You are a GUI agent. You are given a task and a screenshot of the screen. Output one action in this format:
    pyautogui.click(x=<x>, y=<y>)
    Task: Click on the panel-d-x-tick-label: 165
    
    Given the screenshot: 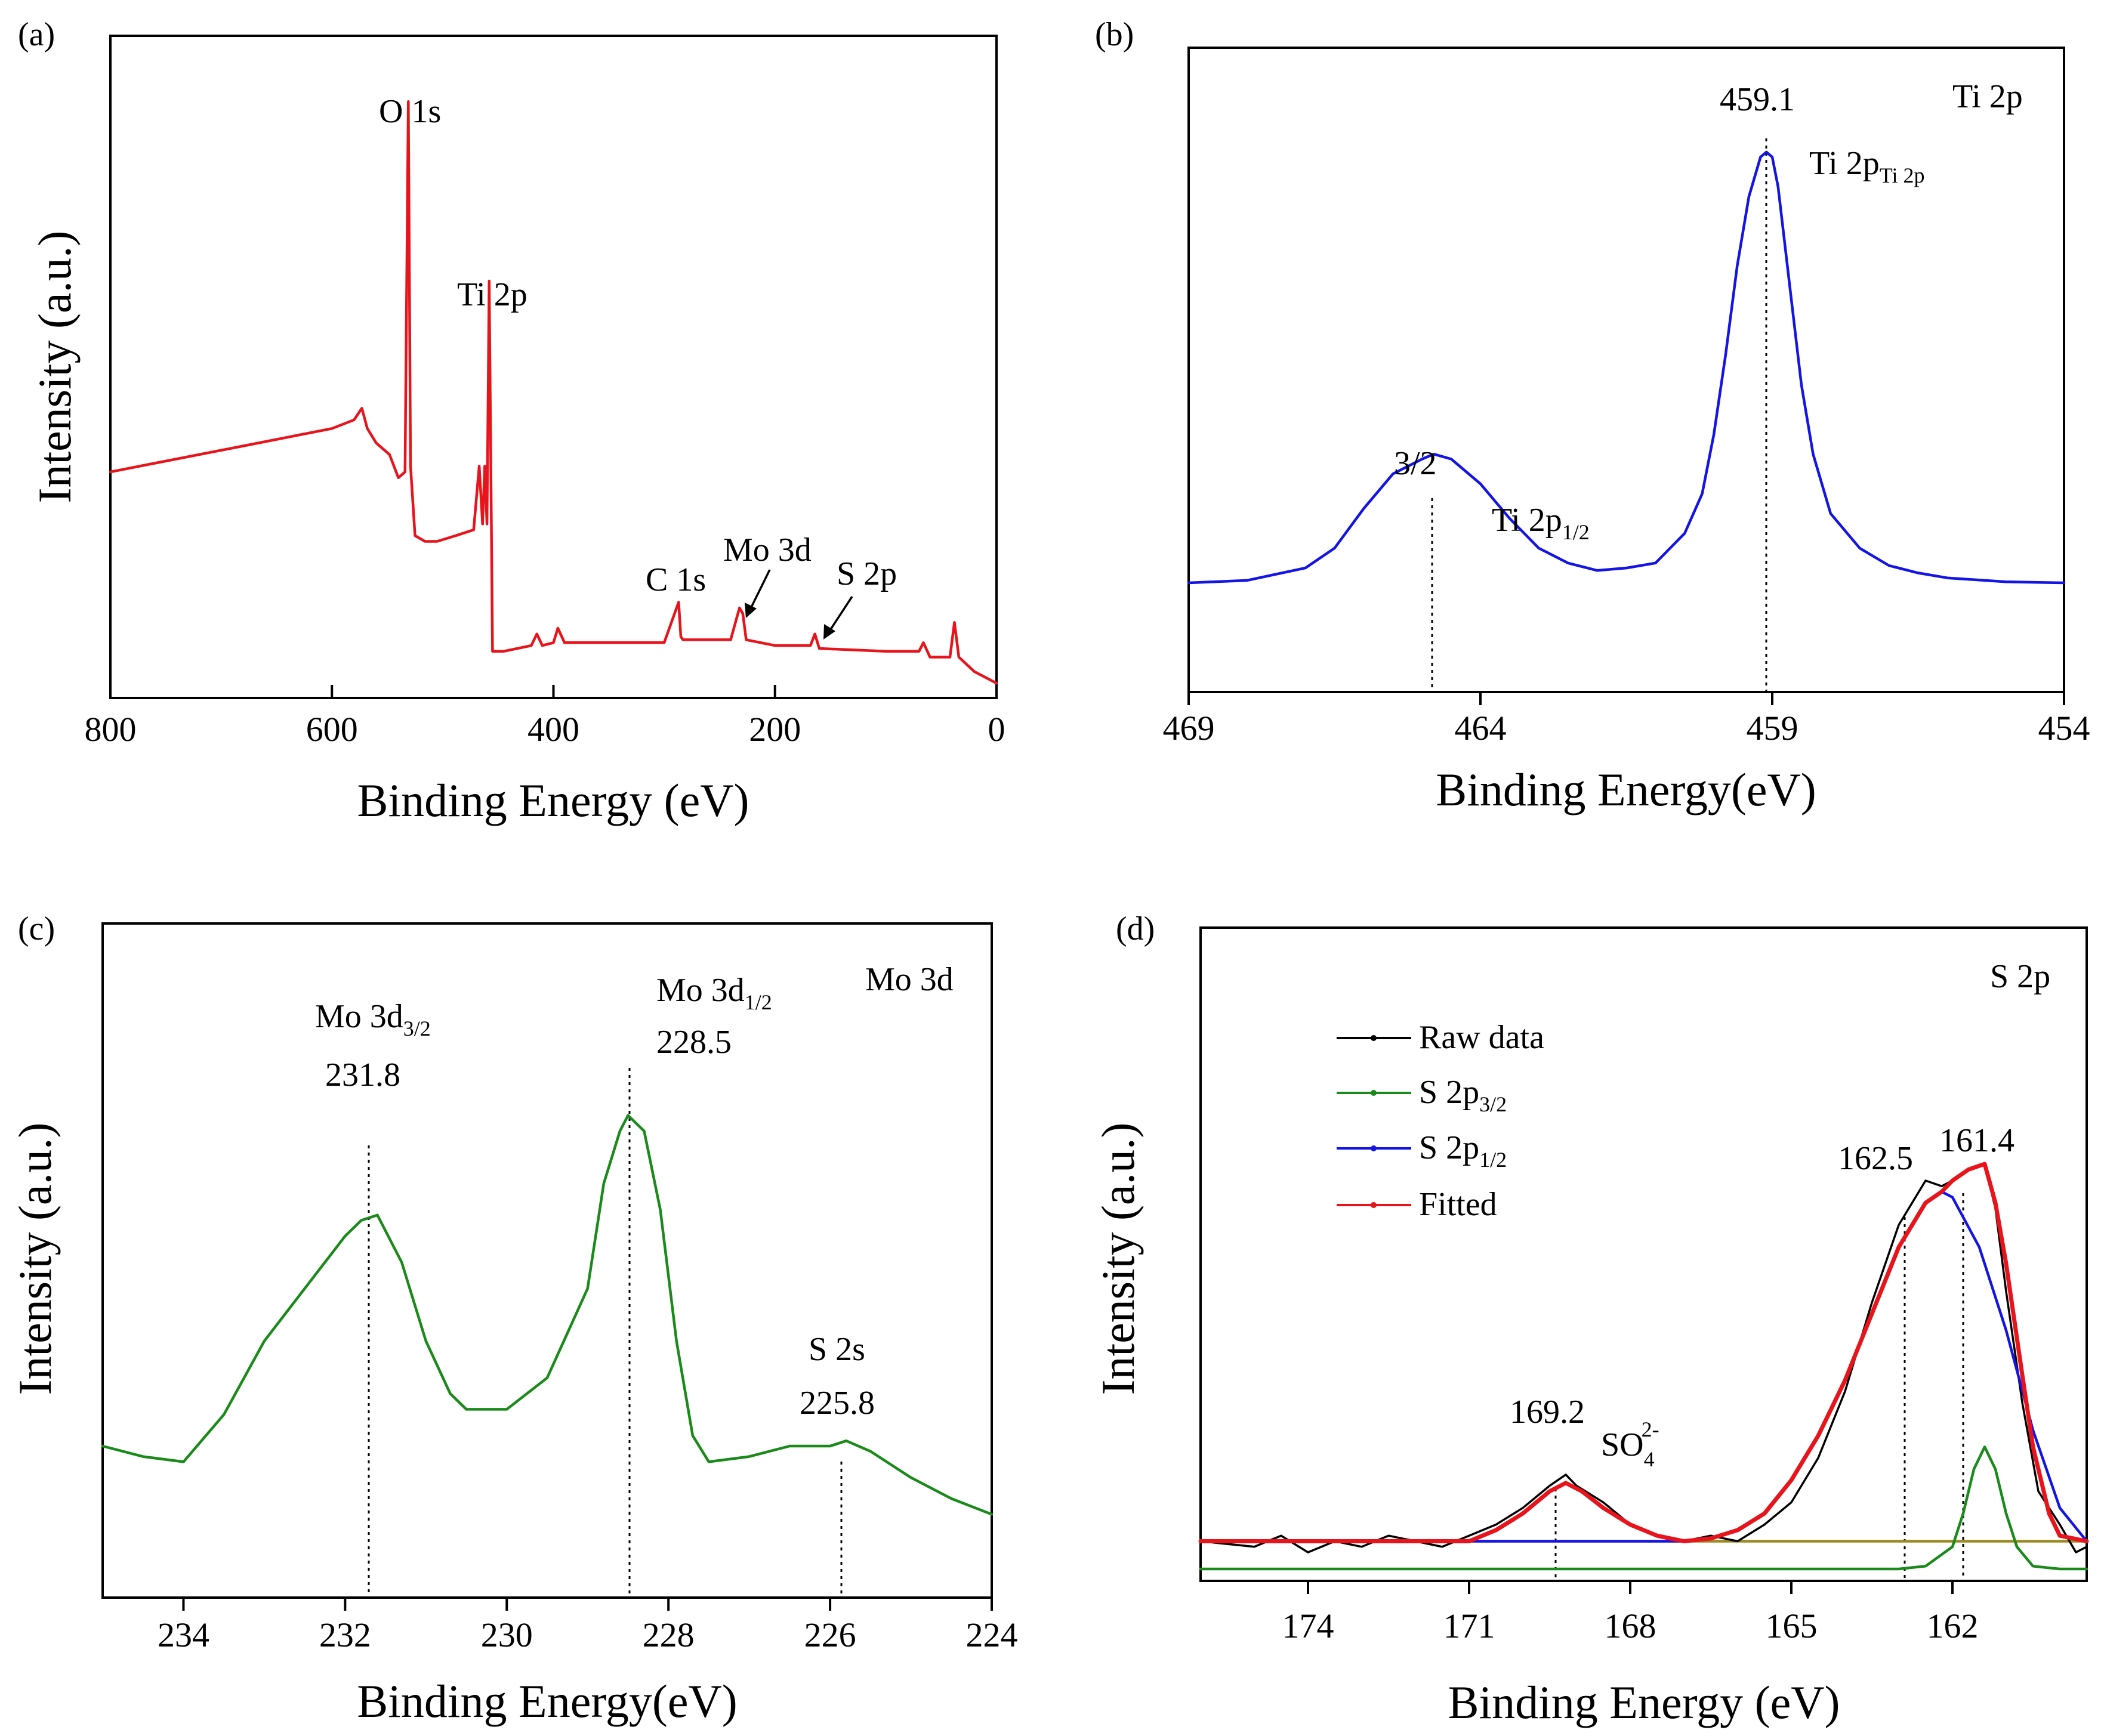 What is the action you would take?
    pyautogui.click(x=1792, y=1626)
    